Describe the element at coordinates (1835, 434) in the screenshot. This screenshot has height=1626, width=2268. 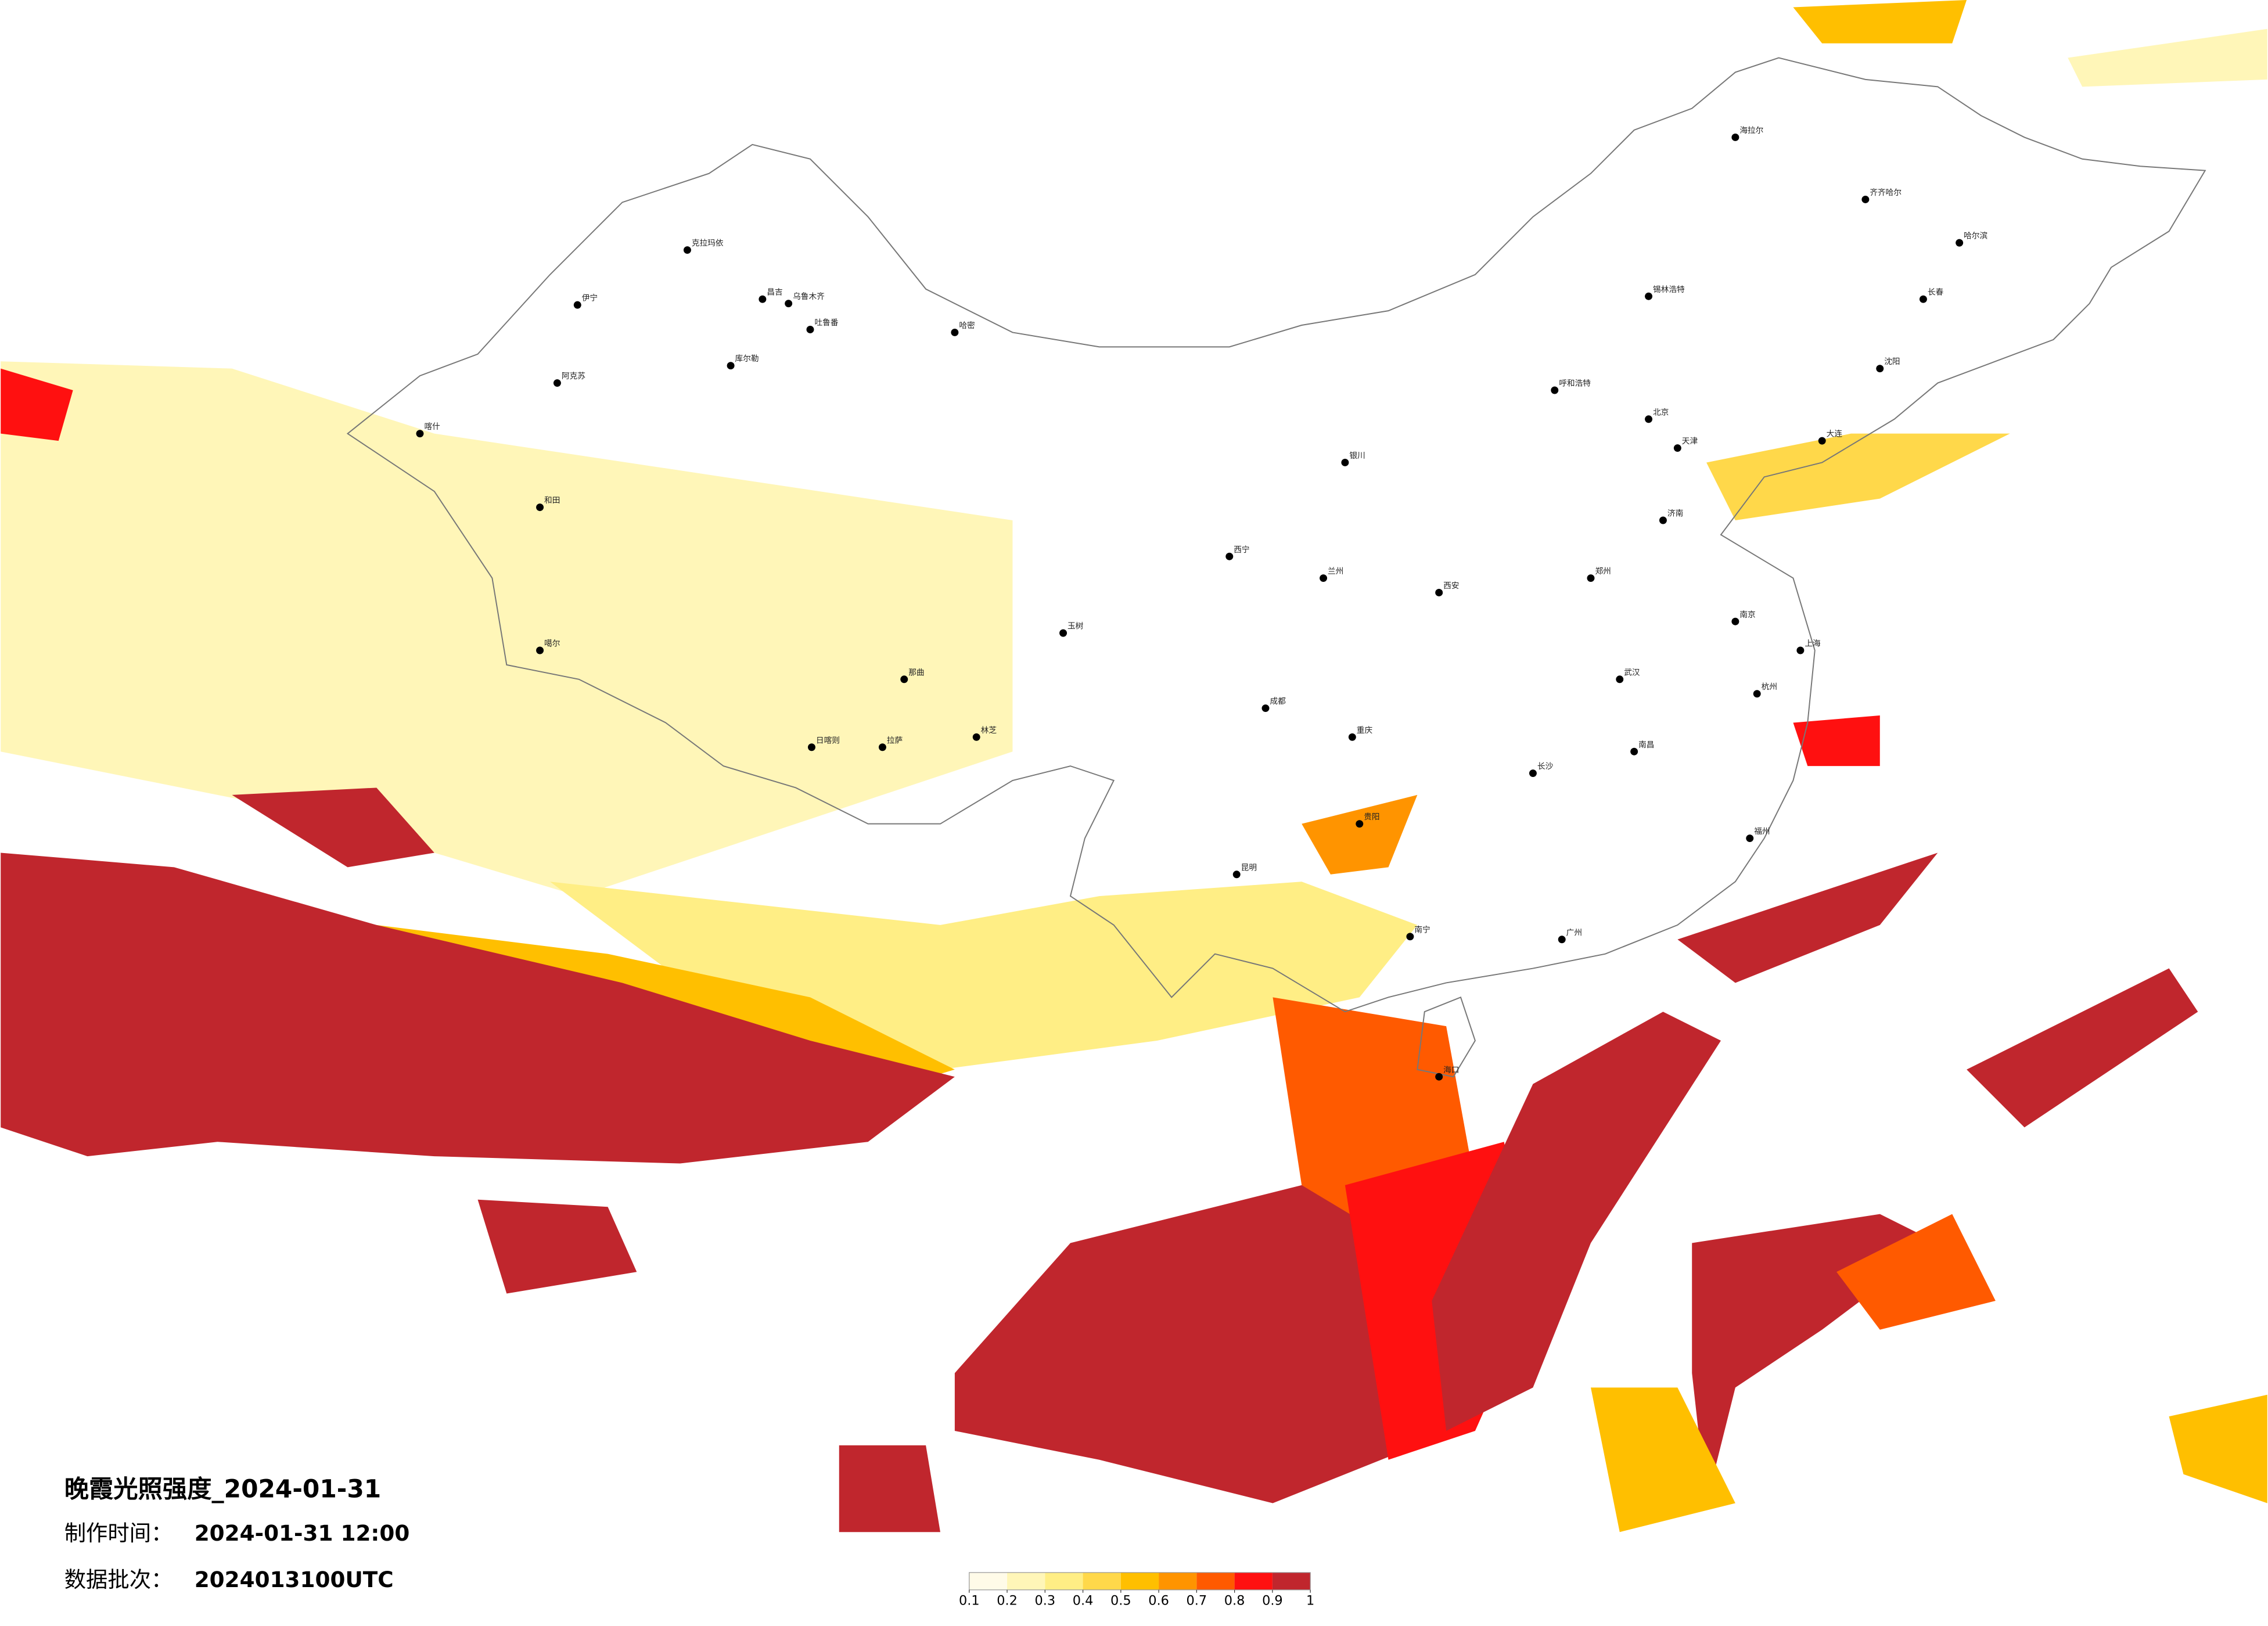
I see `city-label: 大连` at that location.